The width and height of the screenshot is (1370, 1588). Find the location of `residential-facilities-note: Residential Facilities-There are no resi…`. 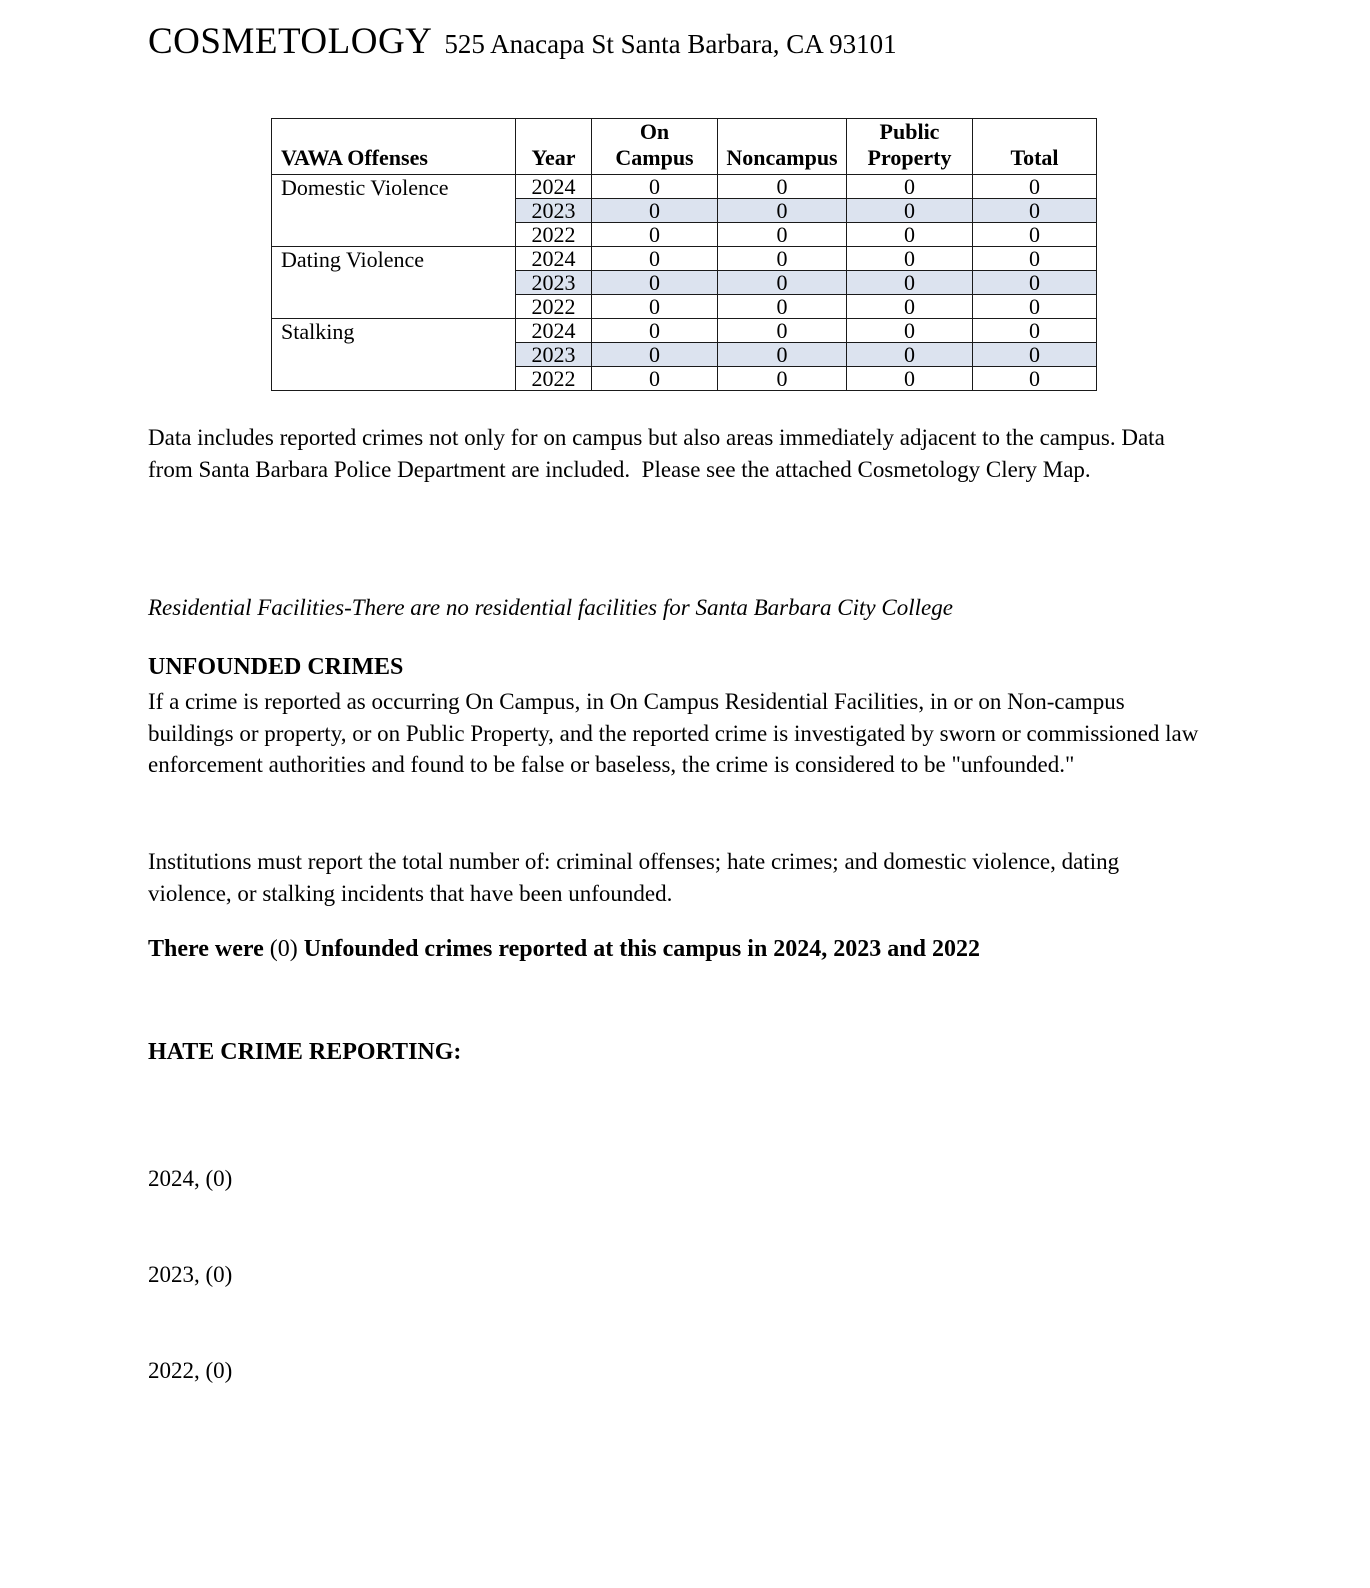

residential-facilities-note: Residential Facilities-There are no resi… is located at coordinates (550, 607).